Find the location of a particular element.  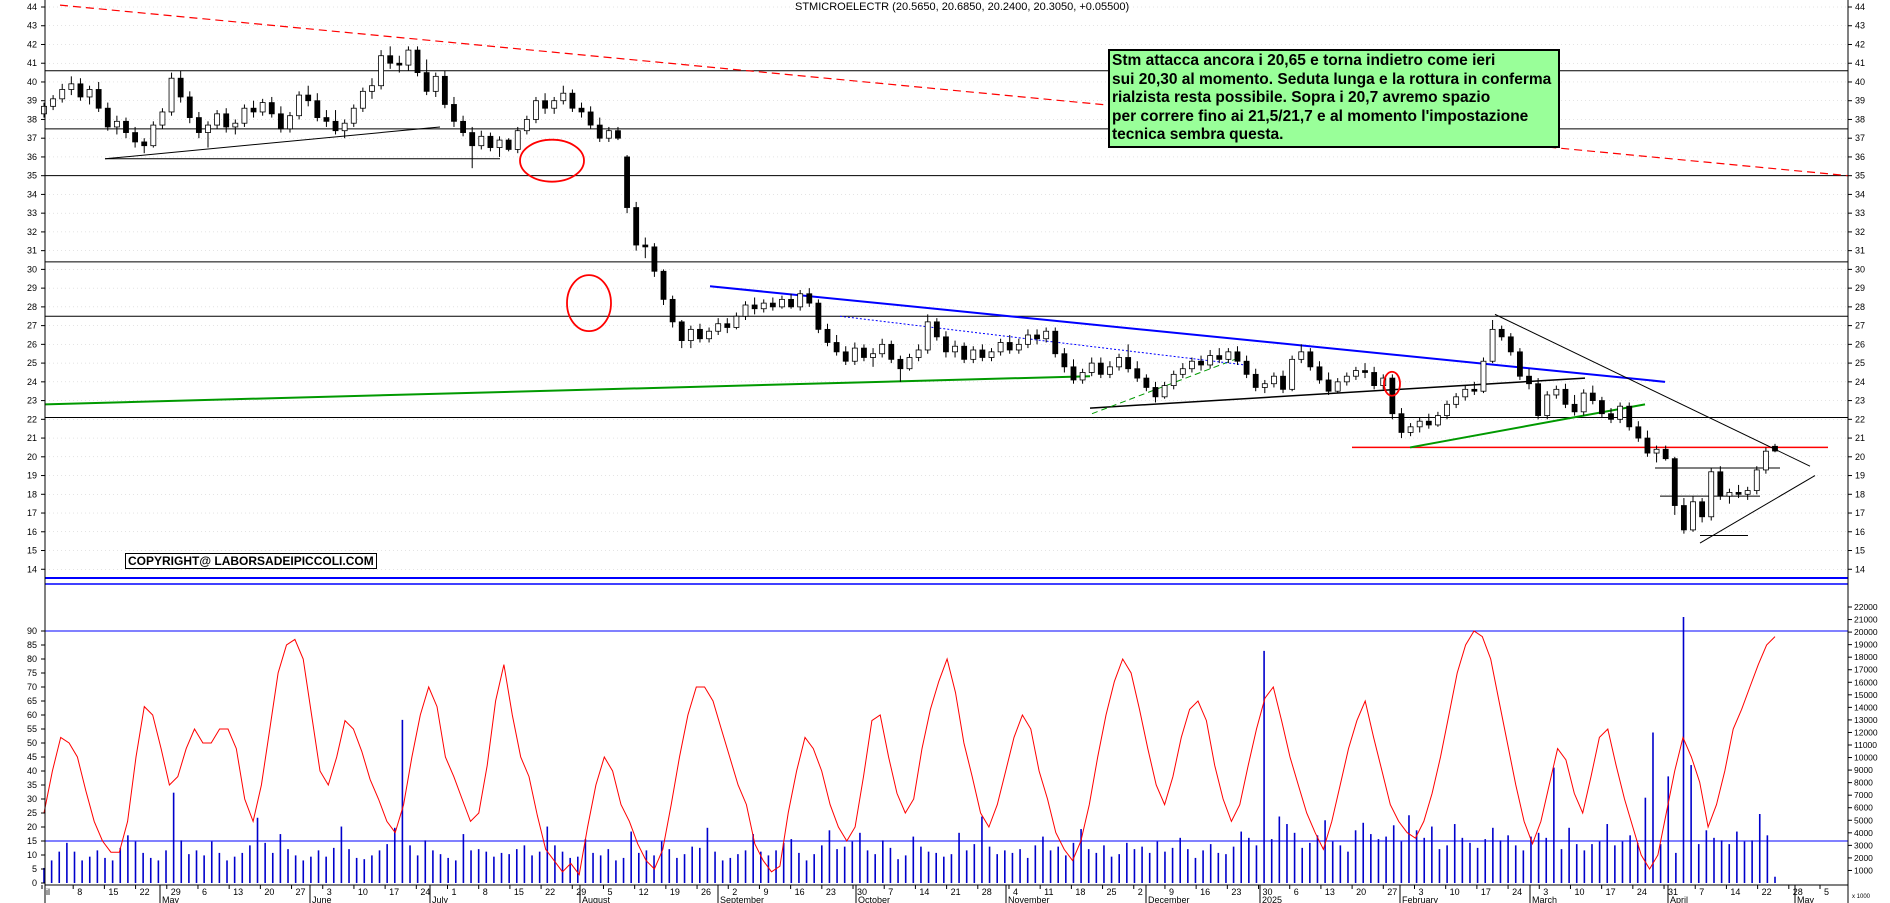

month-label: October is located at coordinates (874, 899).